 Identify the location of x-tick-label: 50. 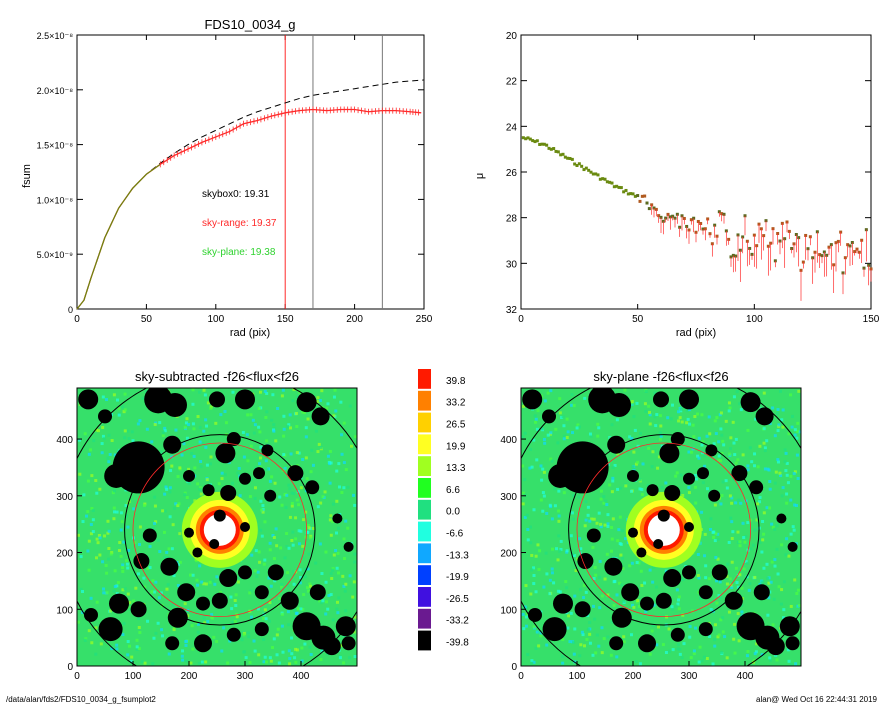
(147, 319).